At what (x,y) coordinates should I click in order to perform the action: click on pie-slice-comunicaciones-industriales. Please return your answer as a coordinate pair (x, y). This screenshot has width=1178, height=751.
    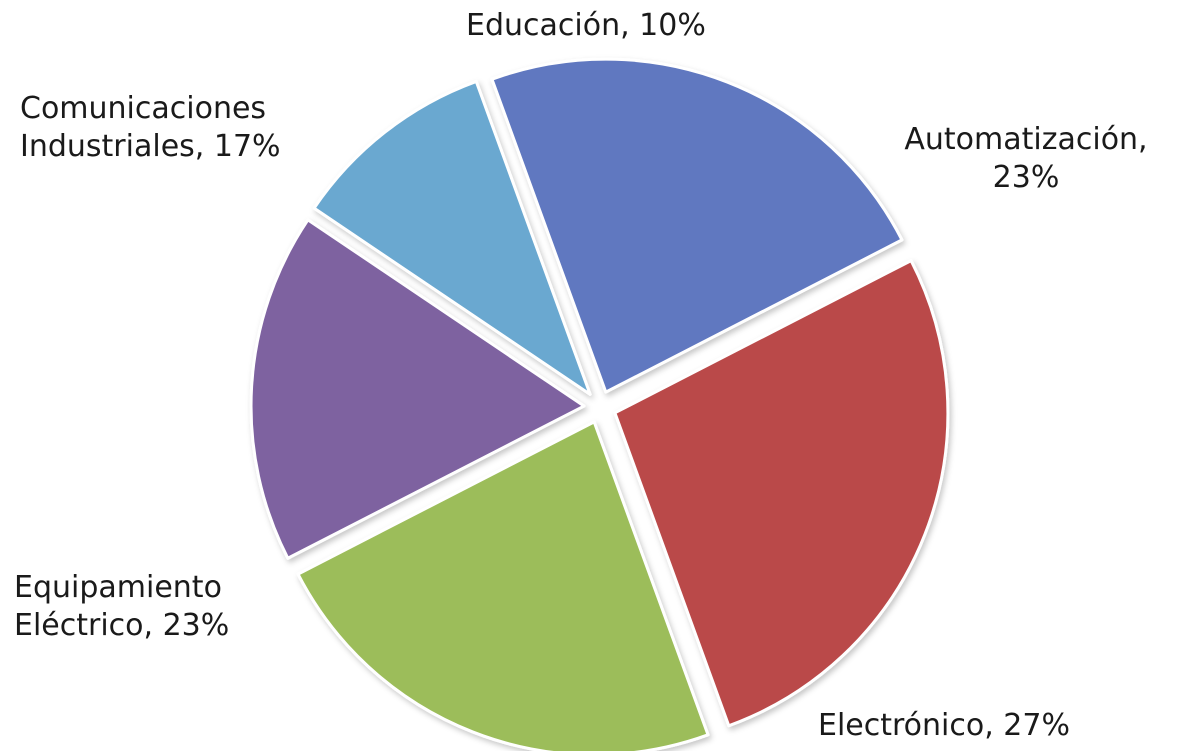
    Looking at the image, I should click on (417, 389).